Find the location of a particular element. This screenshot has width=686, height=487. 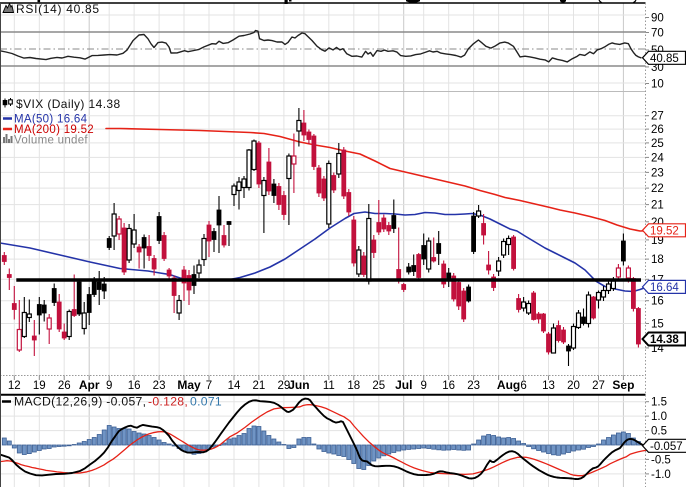

svg-text: -0.128, is located at coordinates (168, 402).